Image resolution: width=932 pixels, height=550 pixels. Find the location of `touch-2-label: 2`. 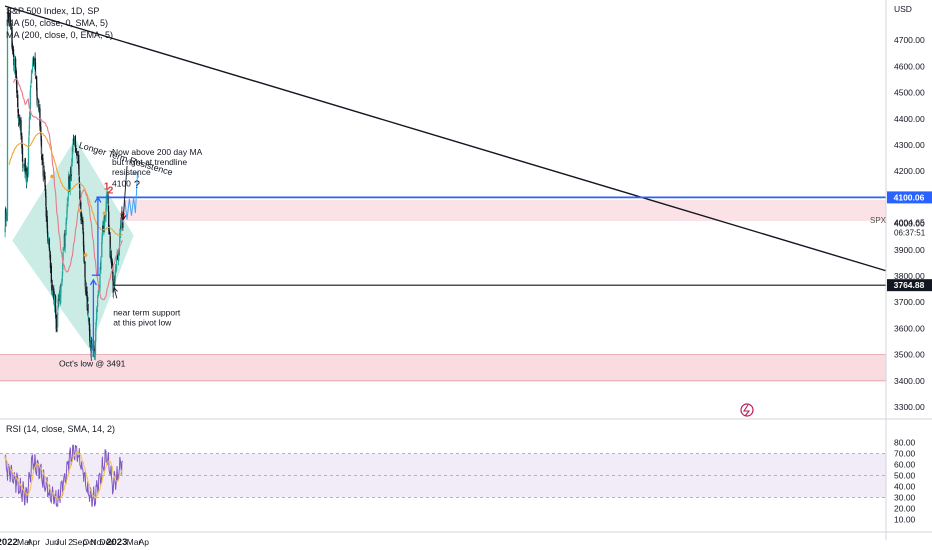

touch-2-label: 2 is located at coordinates (111, 190).